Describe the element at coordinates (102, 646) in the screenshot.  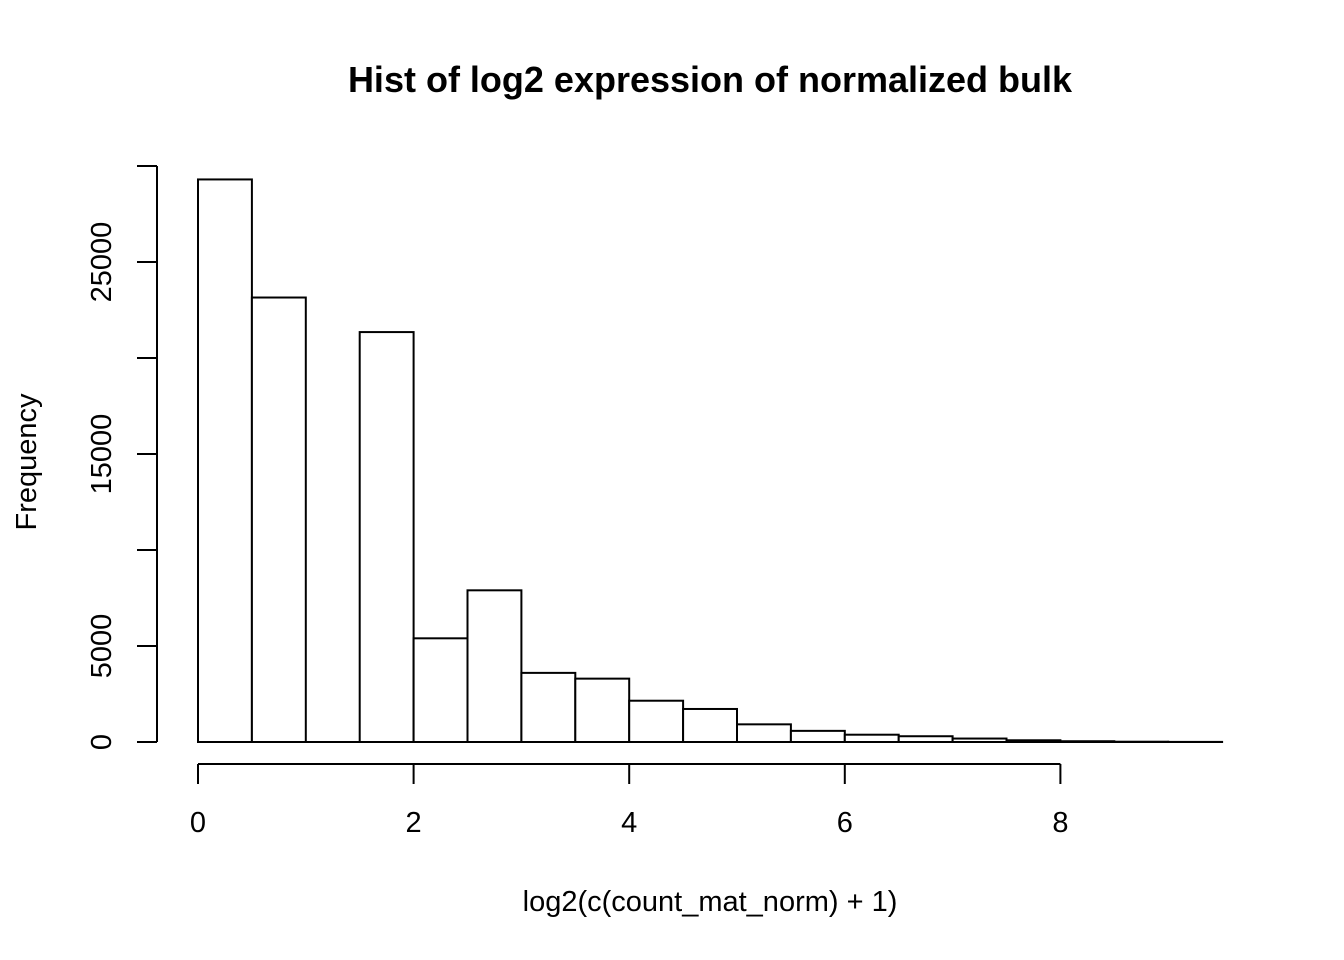
I see `y-tick-label-1: 5000` at that location.